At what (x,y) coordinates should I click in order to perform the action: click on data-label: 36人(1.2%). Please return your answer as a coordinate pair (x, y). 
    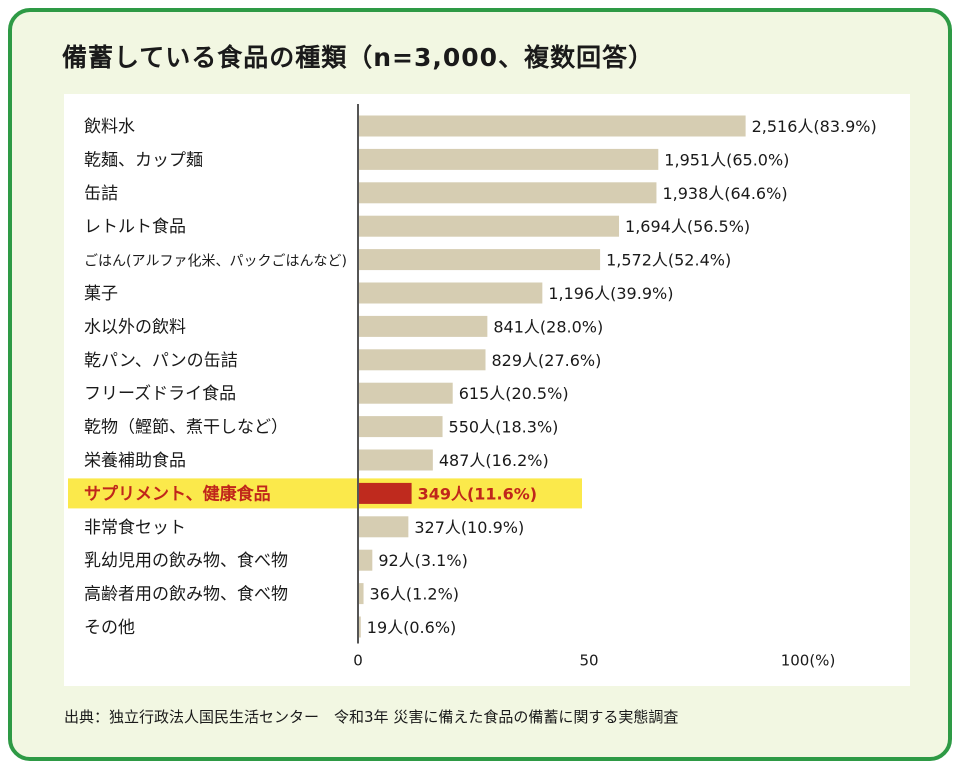
    Looking at the image, I should click on (415, 594).